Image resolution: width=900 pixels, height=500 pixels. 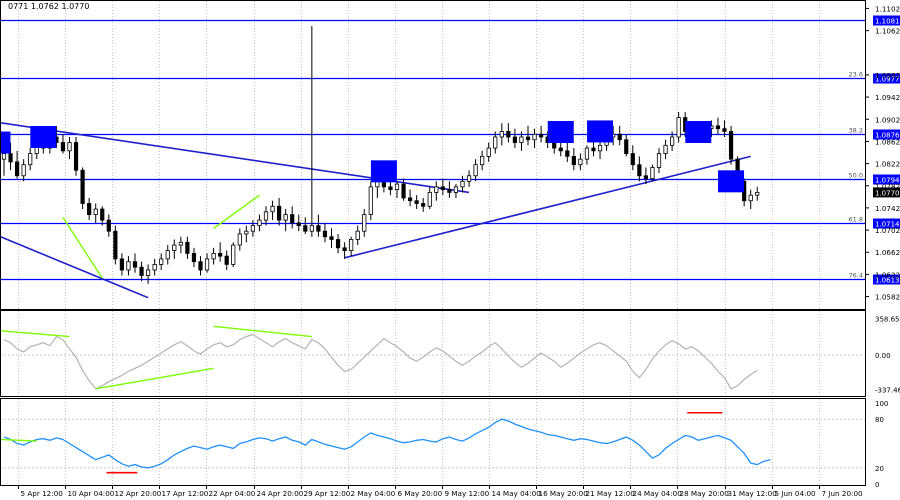 I want to click on cci-divergence-line, so click(x=35, y=334).